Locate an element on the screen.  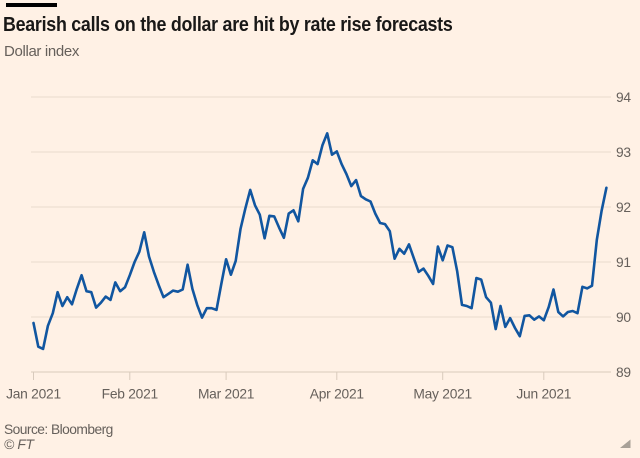
svg-text: 92 is located at coordinates (623, 207).